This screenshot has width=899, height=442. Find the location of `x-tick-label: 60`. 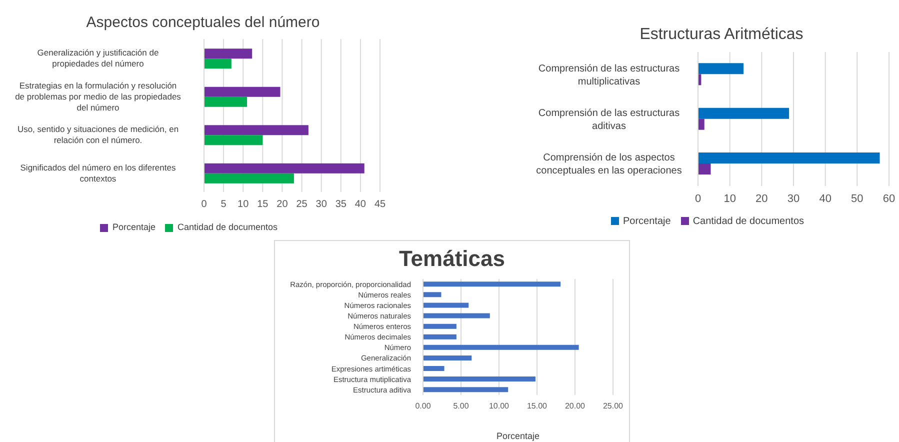

x-tick-label: 60 is located at coordinates (889, 198).